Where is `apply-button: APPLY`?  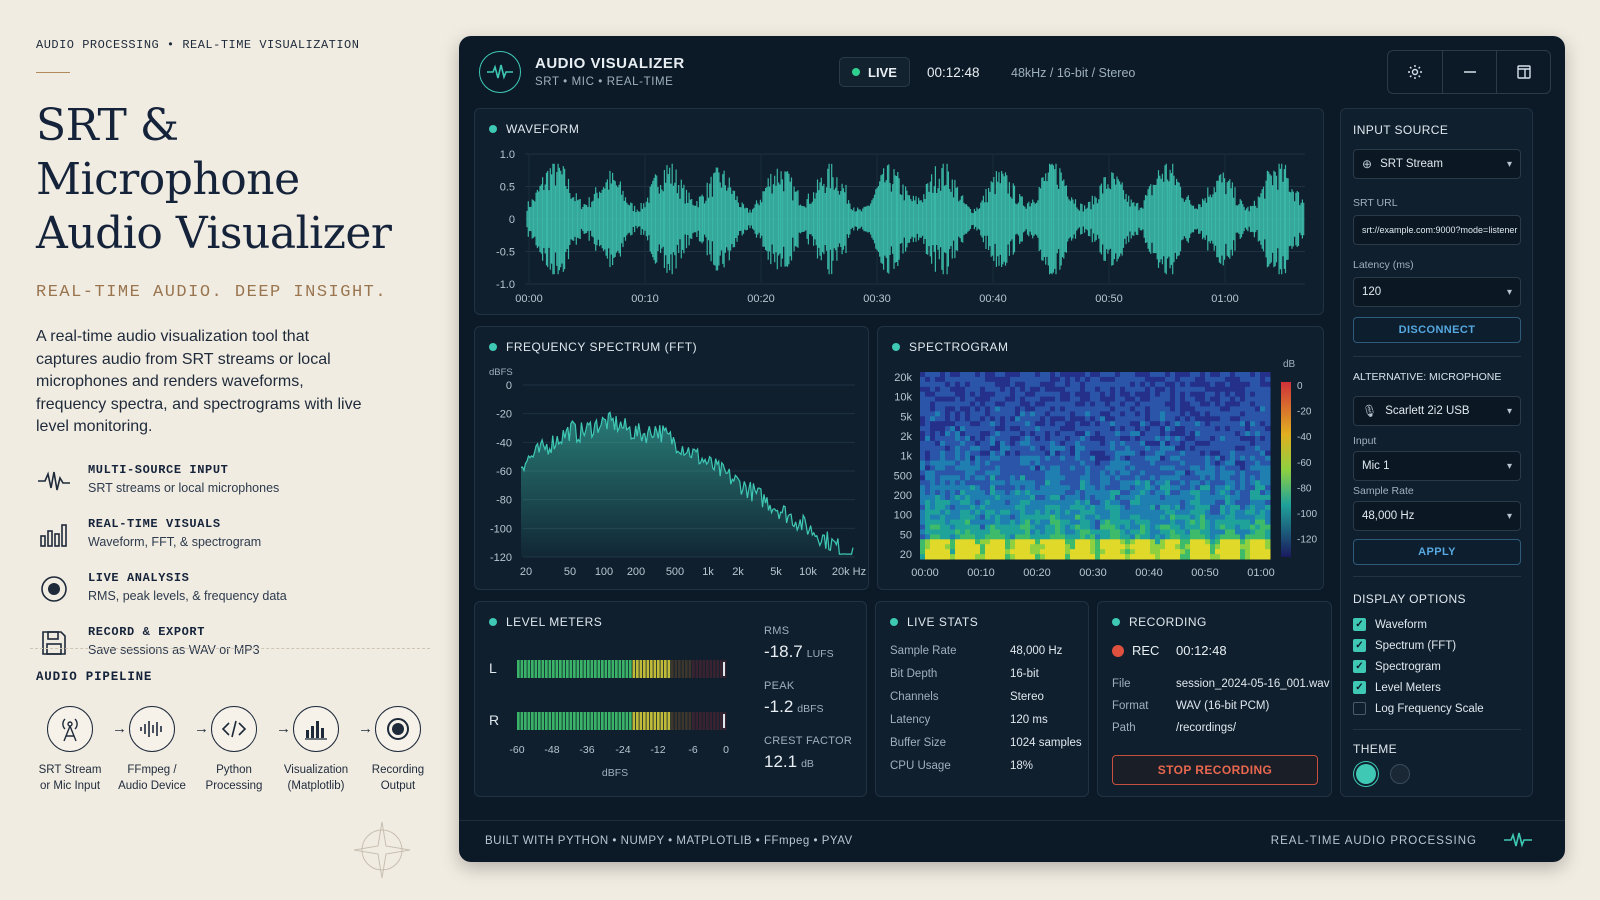 apply-button: APPLY is located at coordinates (1437, 552).